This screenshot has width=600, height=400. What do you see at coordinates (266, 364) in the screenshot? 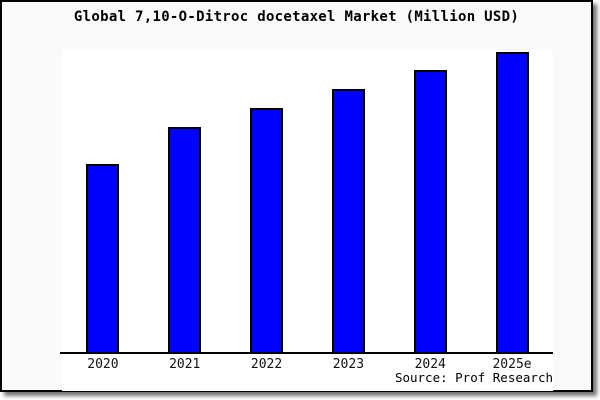
I see `x-tick-label-2022: 2022` at bounding box center [266, 364].